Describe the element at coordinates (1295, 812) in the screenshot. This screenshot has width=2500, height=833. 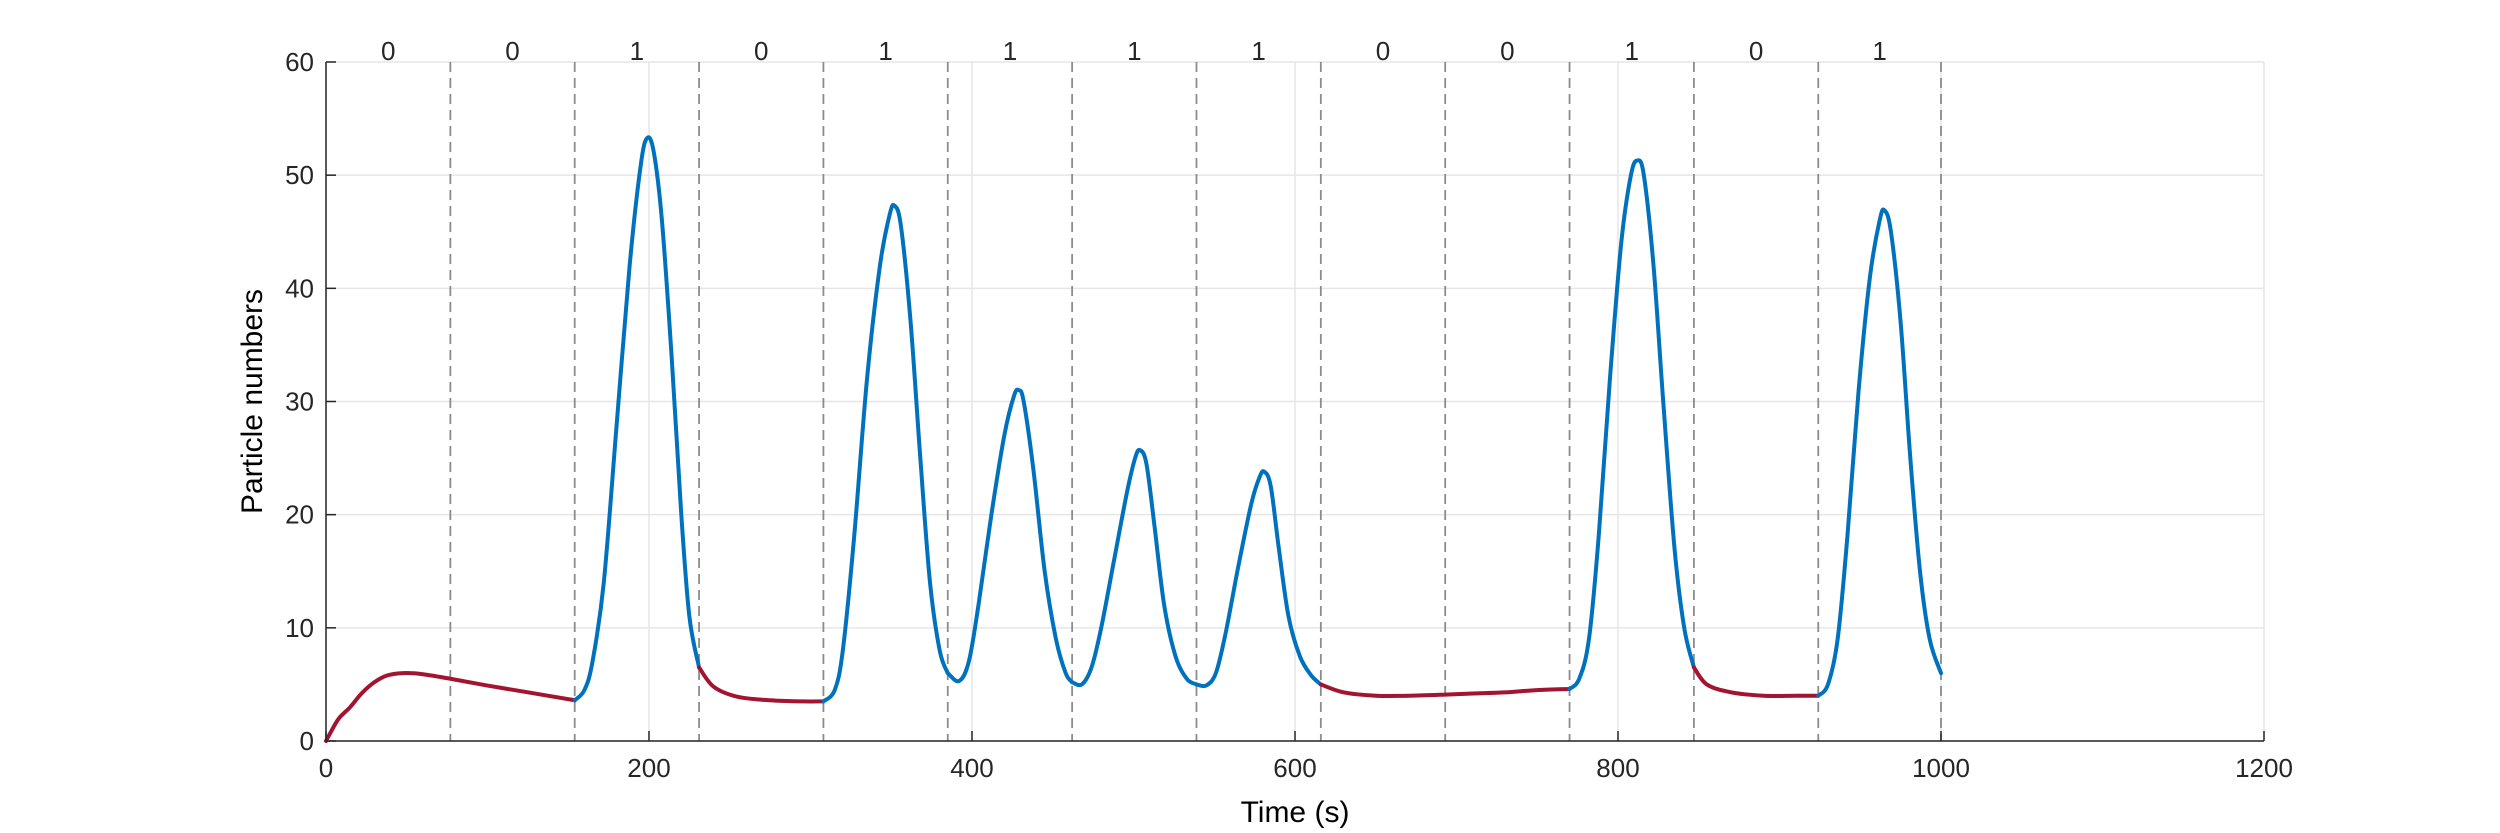
I see `x-axis-label: Time (s)` at that location.